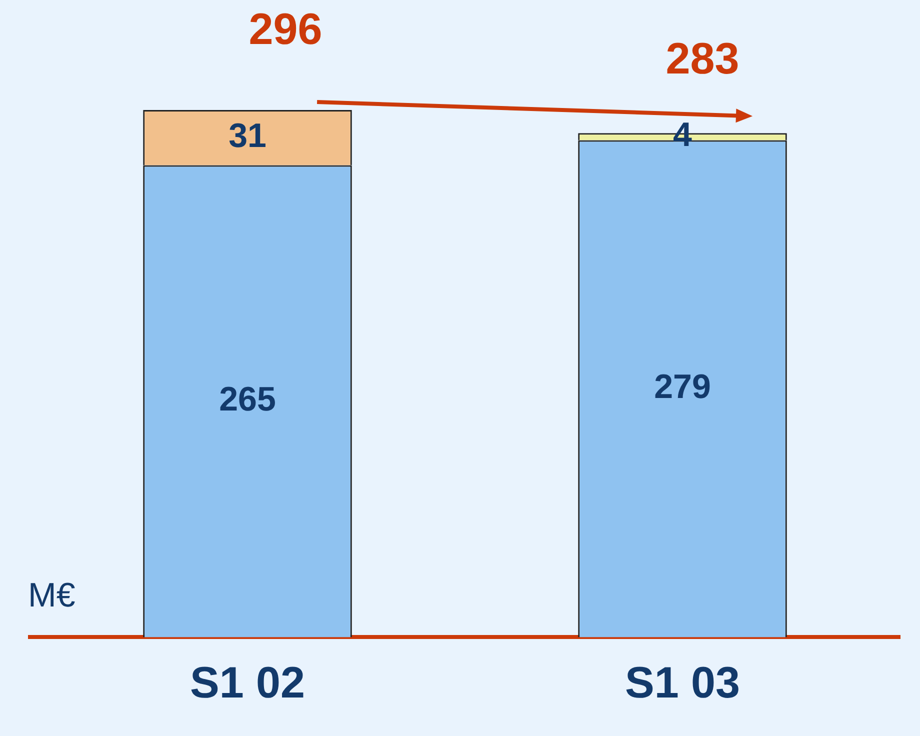  Describe the element at coordinates (52, 595) in the screenshot. I see `y-axis-title: M€` at that location.